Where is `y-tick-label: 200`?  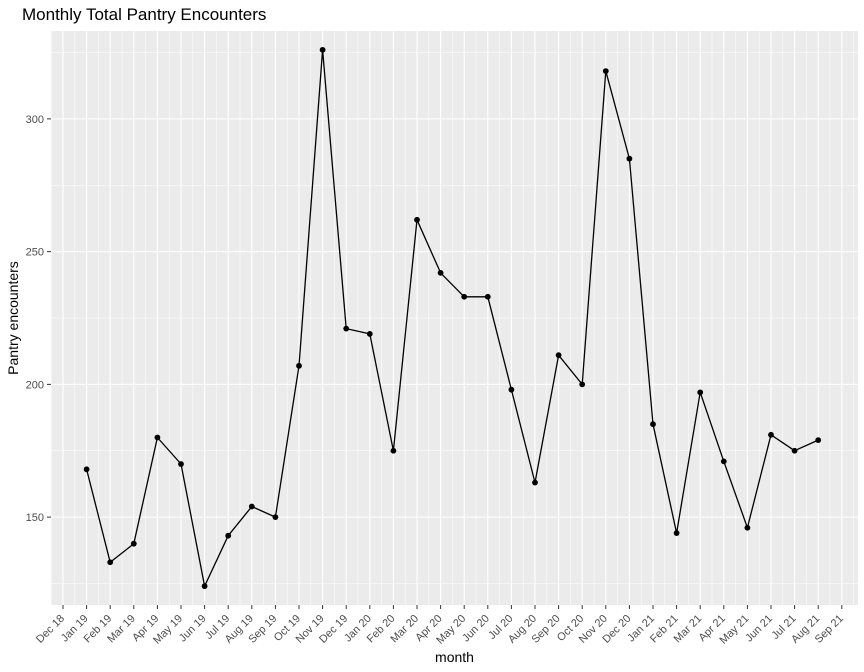
y-tick-label: 200 is located at coordinates (35, 385).